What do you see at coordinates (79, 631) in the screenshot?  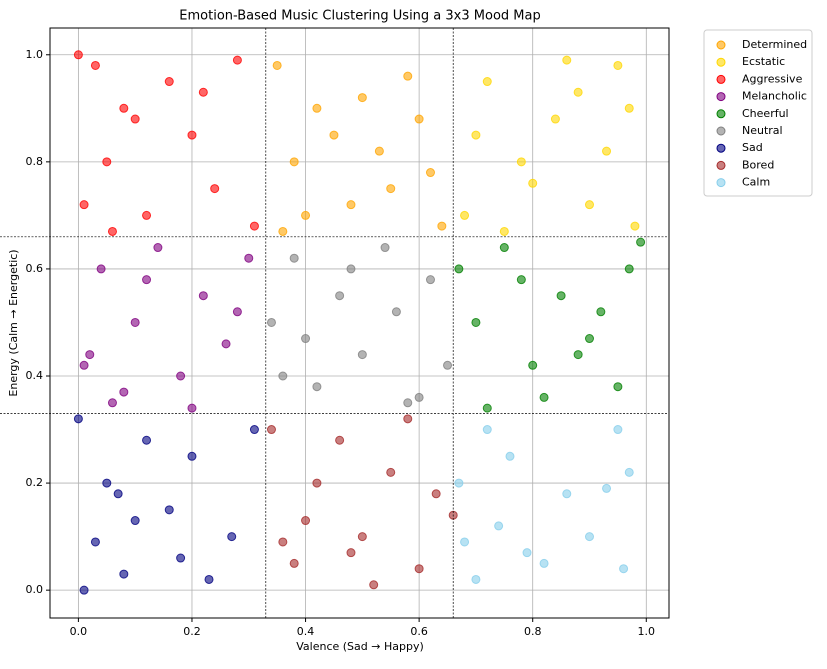 I see `x-tick-label: 0.0` at bounding box center [79, 631].